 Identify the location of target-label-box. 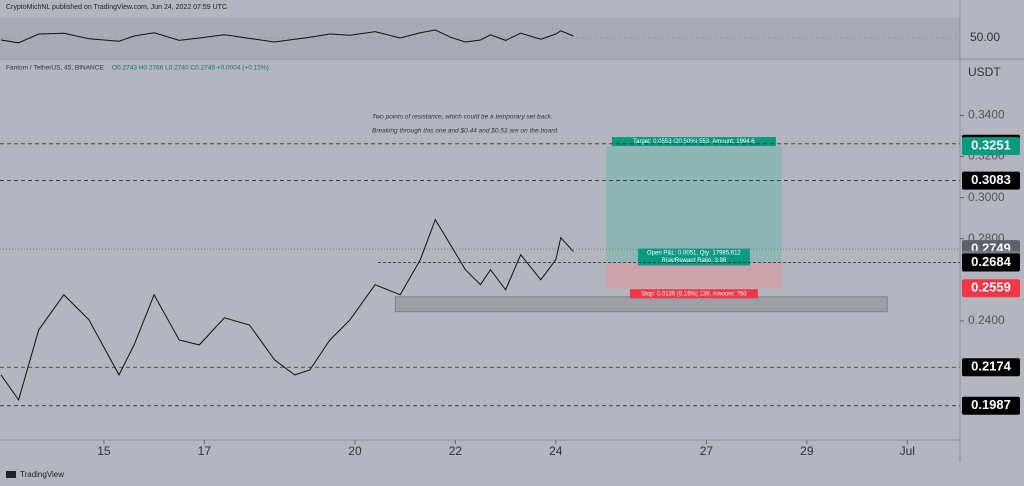
(693, 142).